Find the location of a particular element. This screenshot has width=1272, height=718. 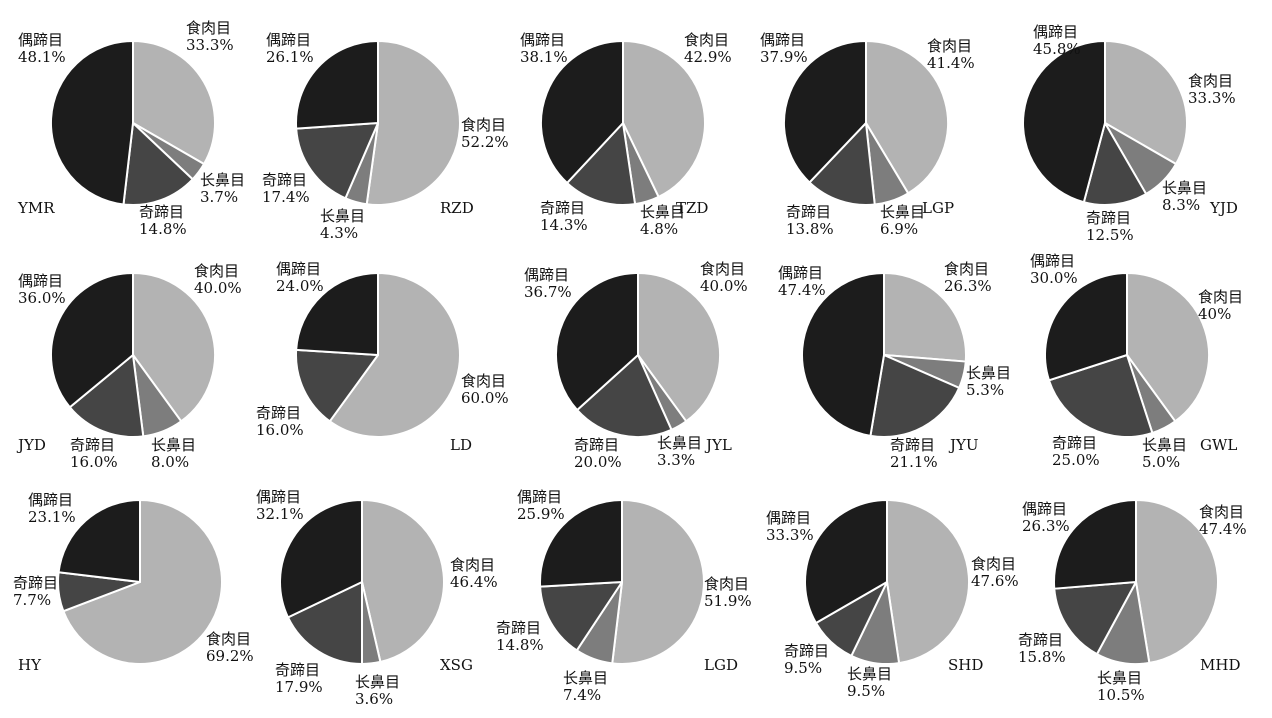

slice-percent-label: 26.3% is located at coordinates (1046, 526).